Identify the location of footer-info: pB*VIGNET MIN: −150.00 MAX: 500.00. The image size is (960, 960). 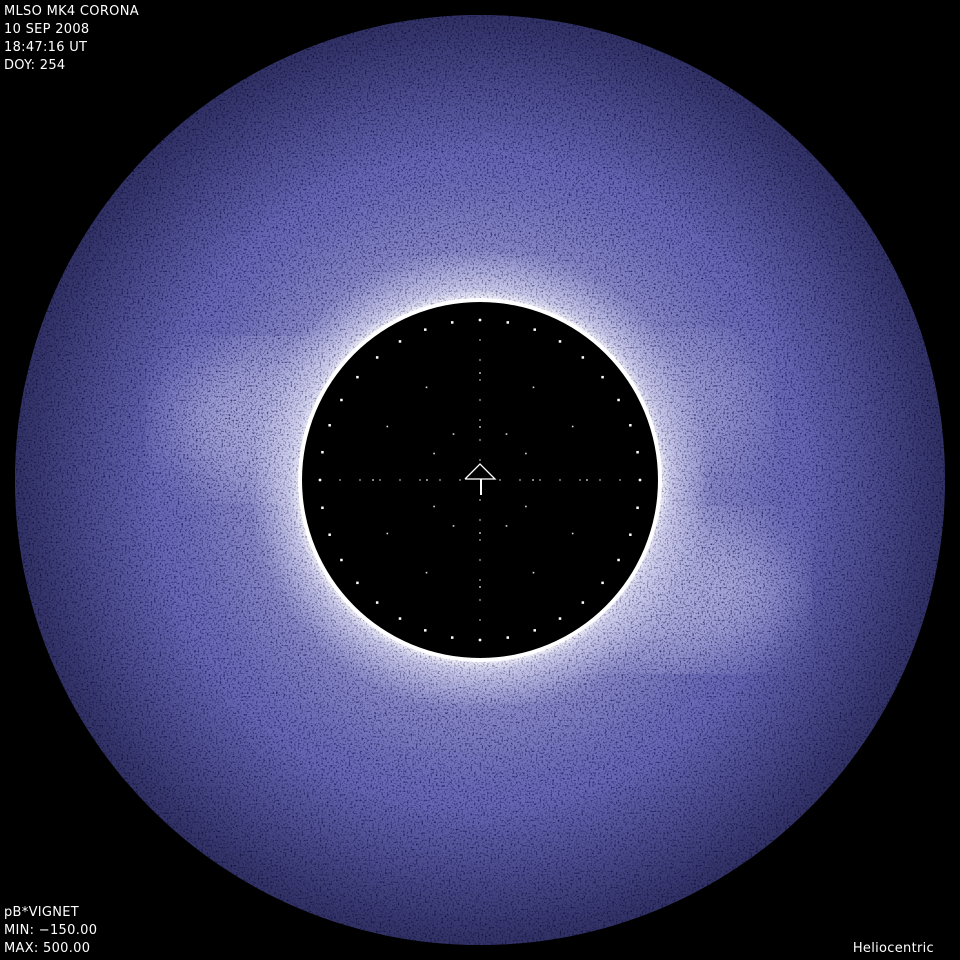
(50, 931).